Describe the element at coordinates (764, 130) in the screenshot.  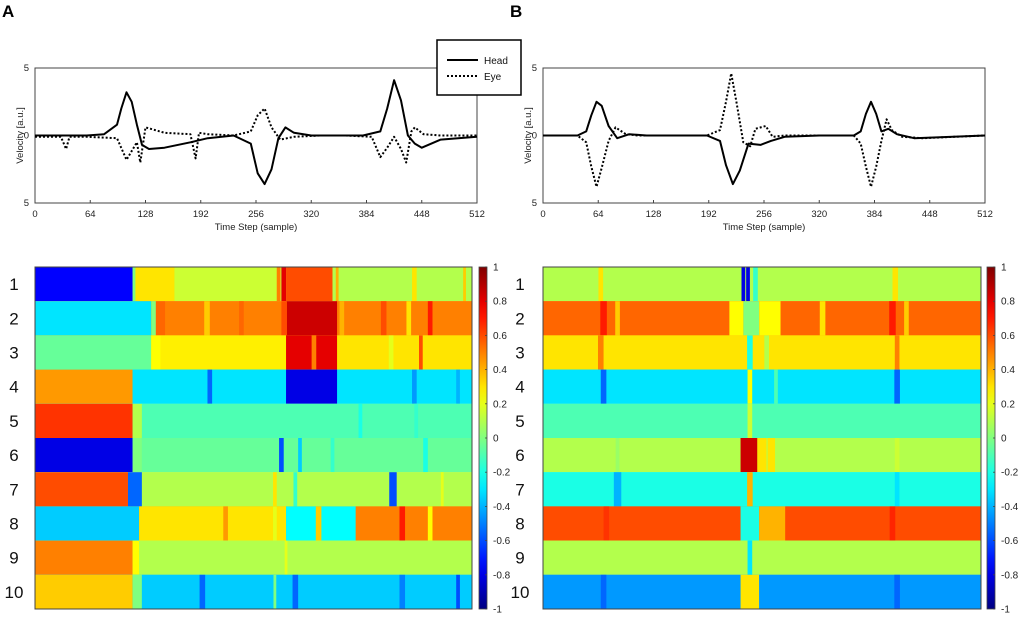
I see `series-line-eye` at that location.